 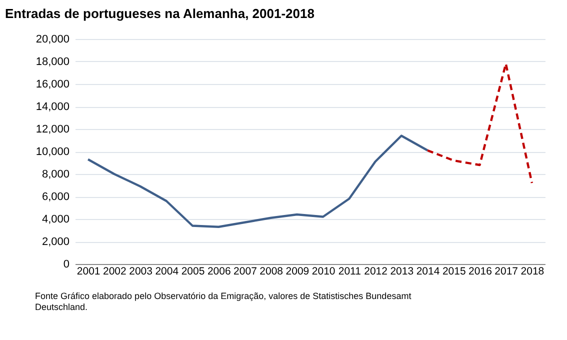 What do you see at coordinates (376, 272) in the screenshot?
I see `x-tick-label: 2012` at bounding box center [376, 272].